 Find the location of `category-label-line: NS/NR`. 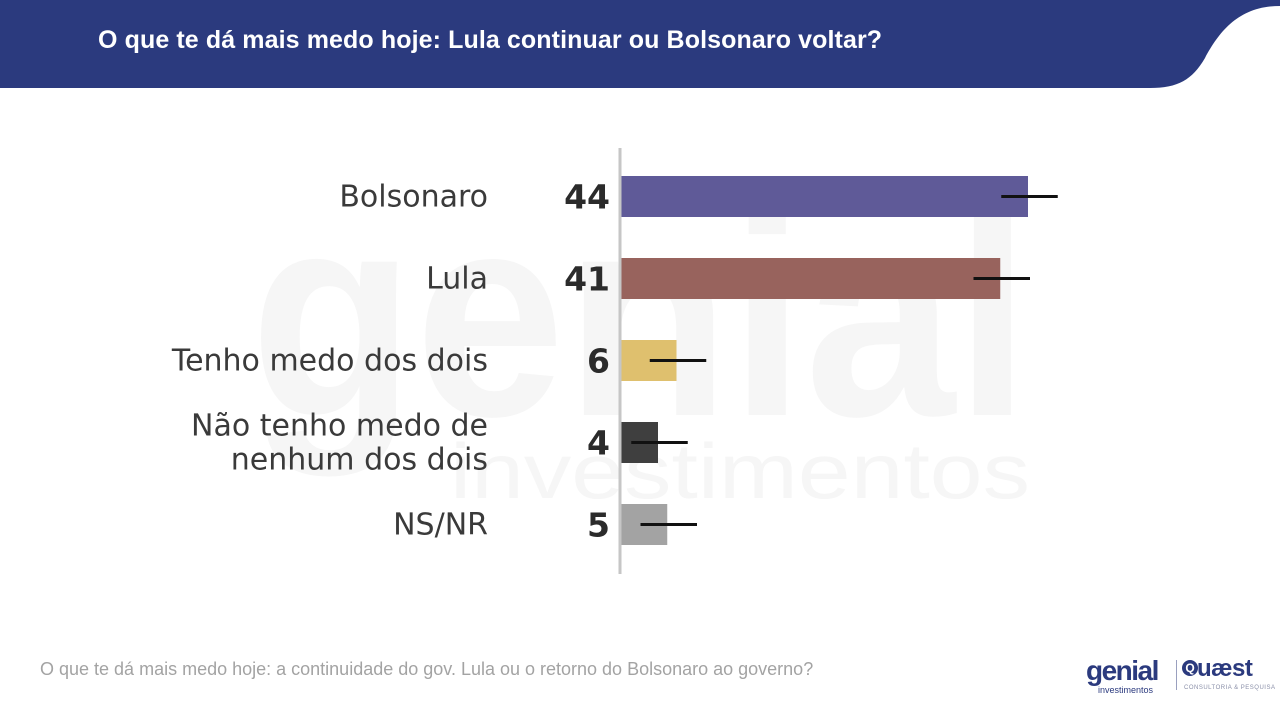

category-label-line: NS/NR is located at coordinates (440, 525).